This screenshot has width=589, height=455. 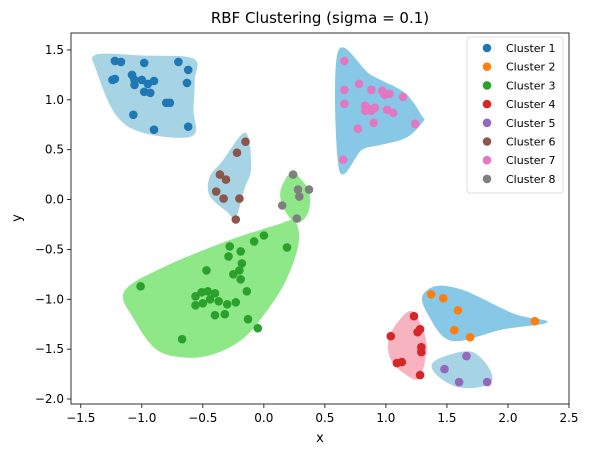 I want to click on chart-title: RBF Clustering (sigma = 0.1), so click(x=320, y=18).